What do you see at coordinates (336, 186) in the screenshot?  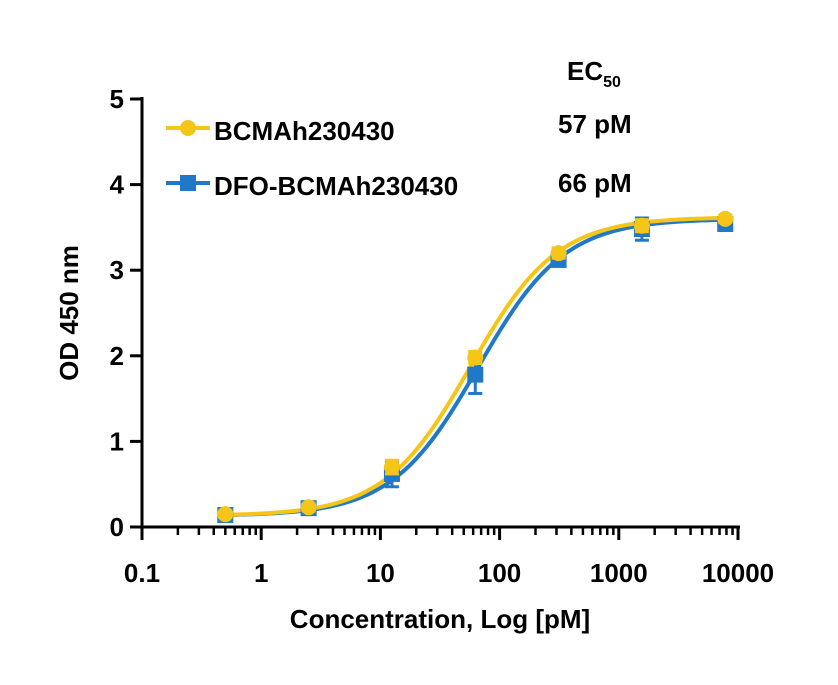 I see `legend-label-series-2: DFO-BCMAh230430` at bounding box center [336, 186].